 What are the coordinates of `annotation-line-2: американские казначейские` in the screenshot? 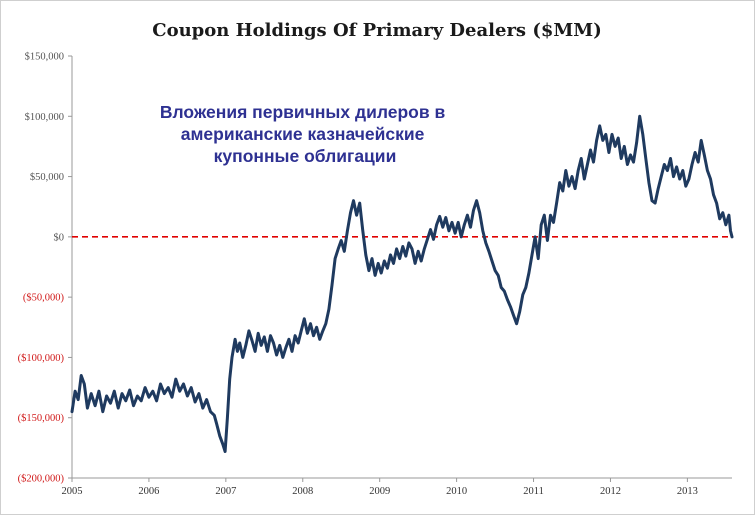 It's located at (303, 134).